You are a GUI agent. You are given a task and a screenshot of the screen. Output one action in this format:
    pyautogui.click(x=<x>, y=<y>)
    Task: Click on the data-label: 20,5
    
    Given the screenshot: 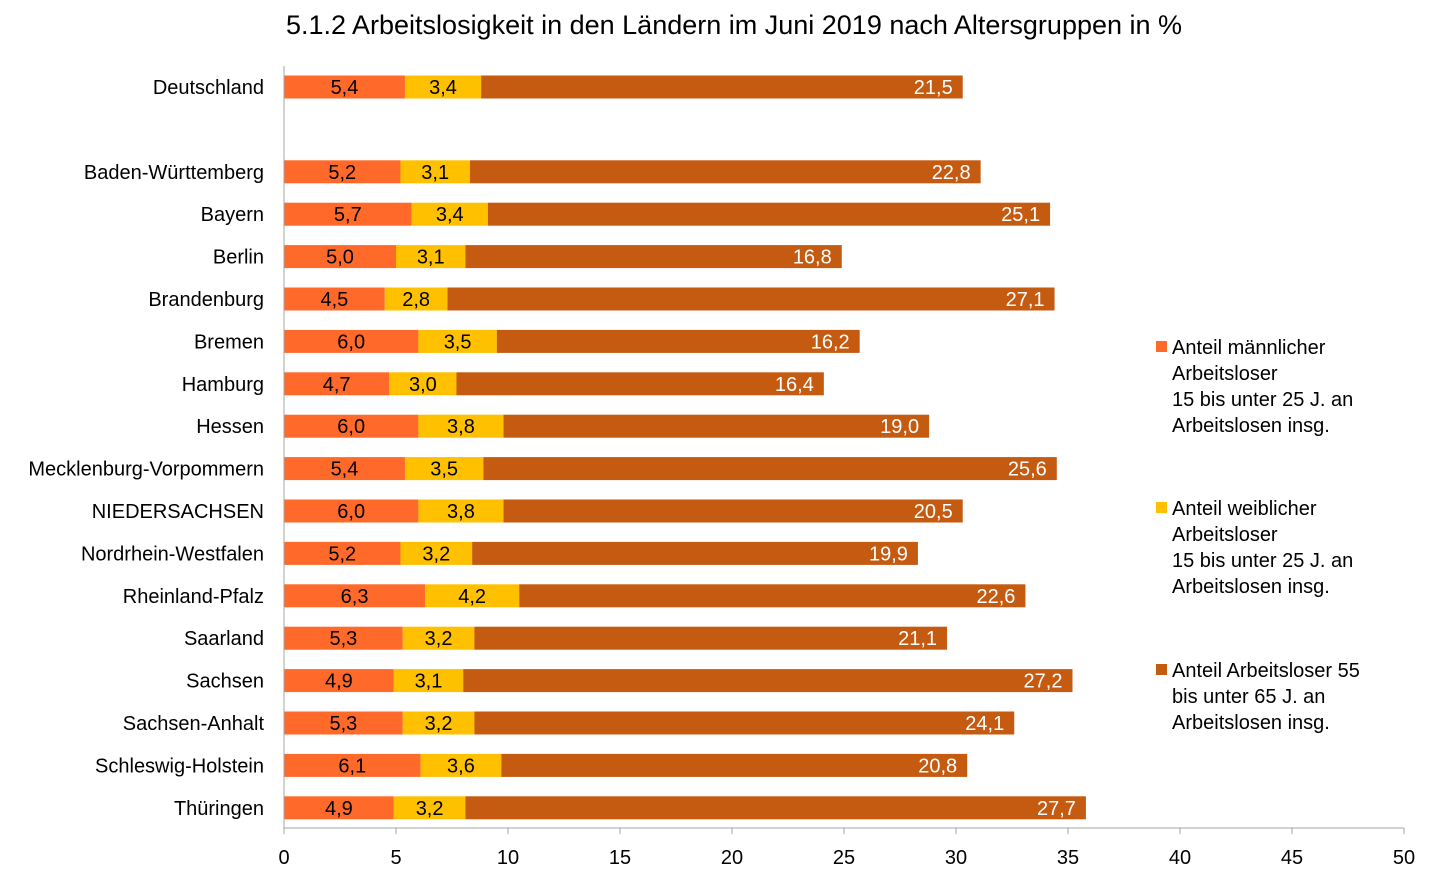 What is the action you would take?
    pyautogui.click(x=933, y=512)
    